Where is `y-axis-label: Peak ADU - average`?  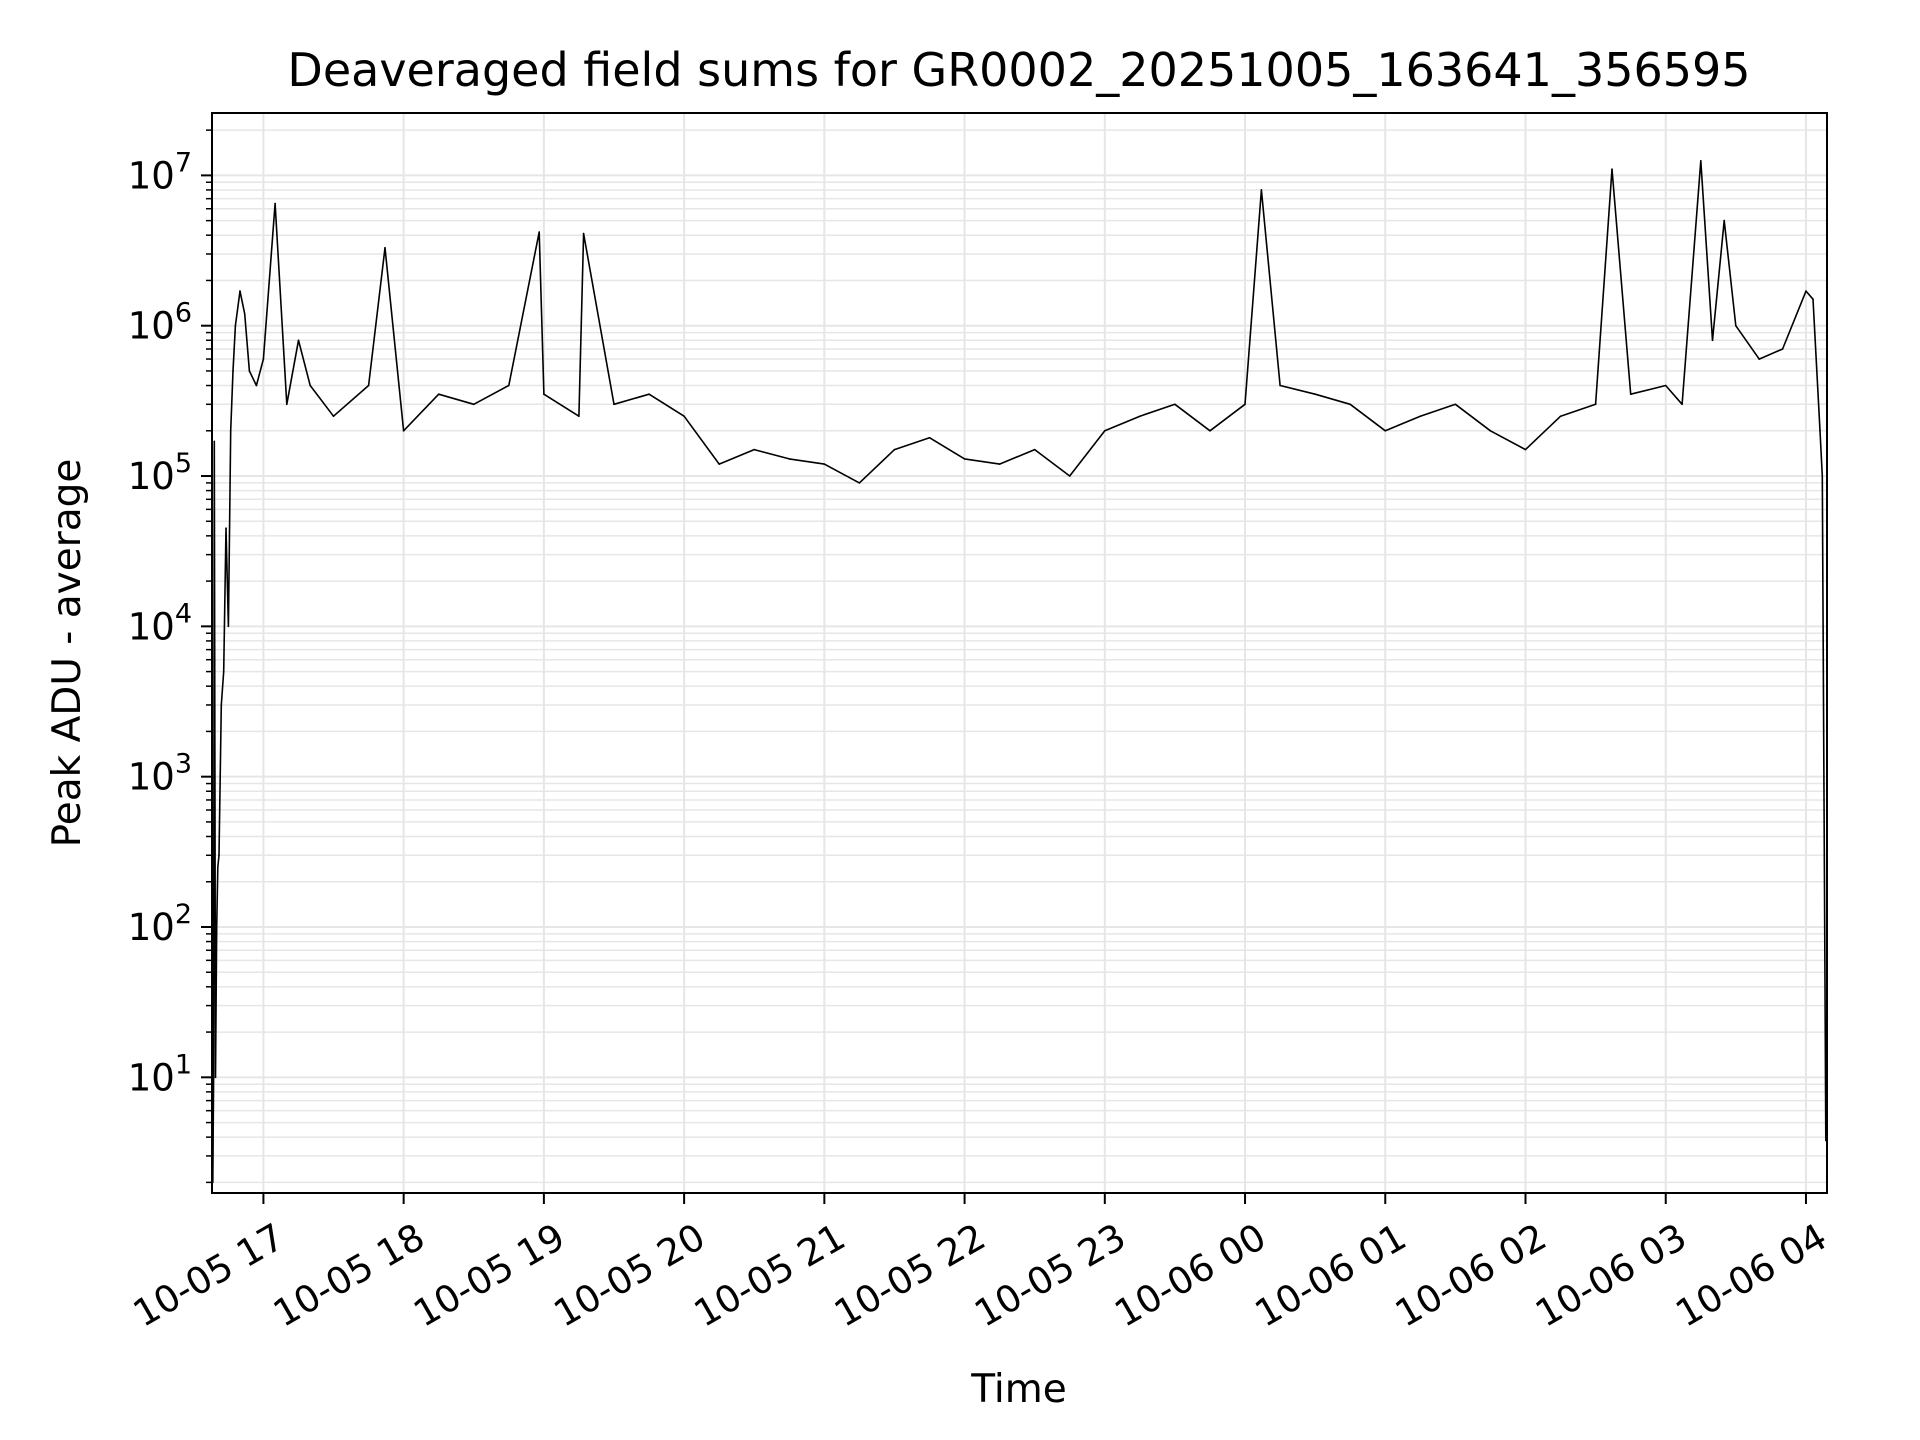 y-axis-label: Peak ADU - average is located at coordinates (67, 653).